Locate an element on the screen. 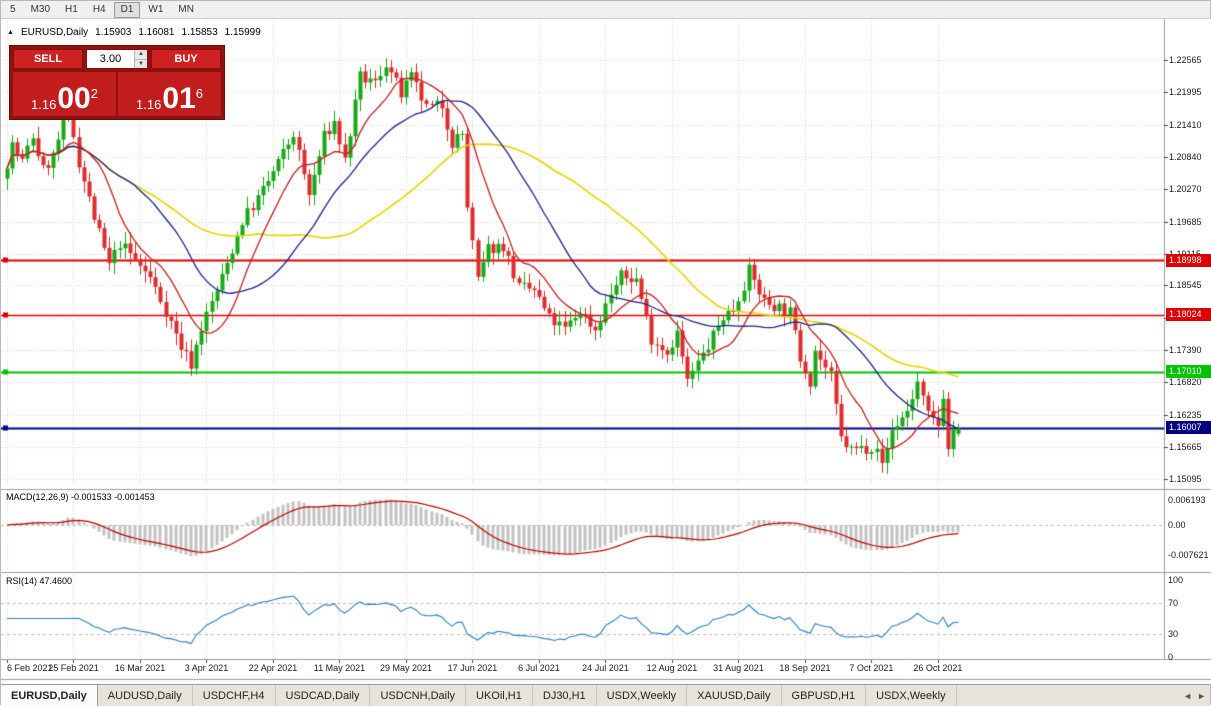 Image resolution: width=1211 pixels, height=707 pixels. buy-price-button: 1.16 01 6 is located at coordinates (169, 94).